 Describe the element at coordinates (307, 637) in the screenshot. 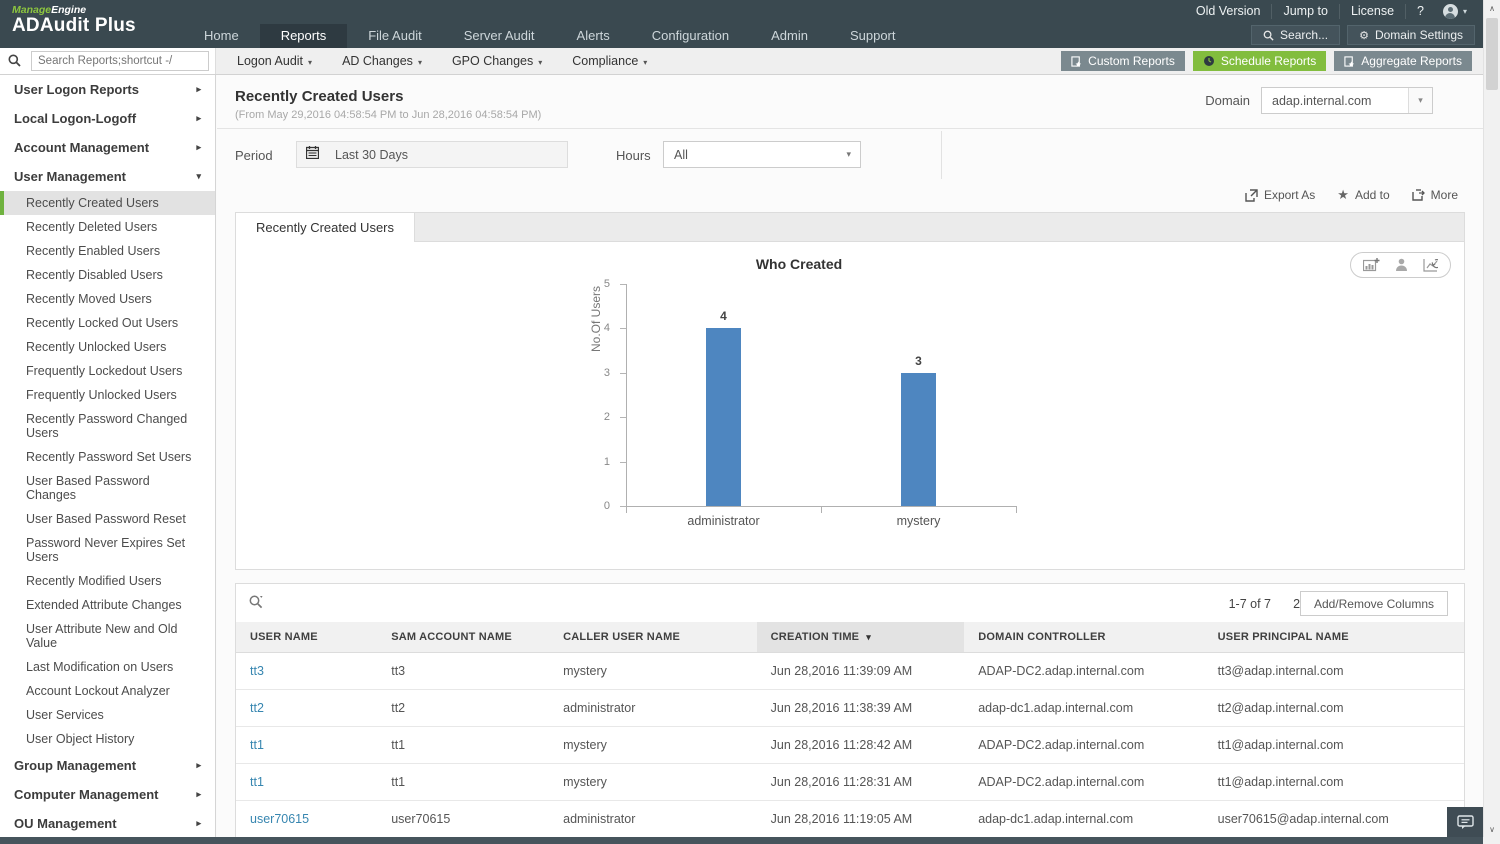

I see `column-header-user-name: USER NAME` at that location.